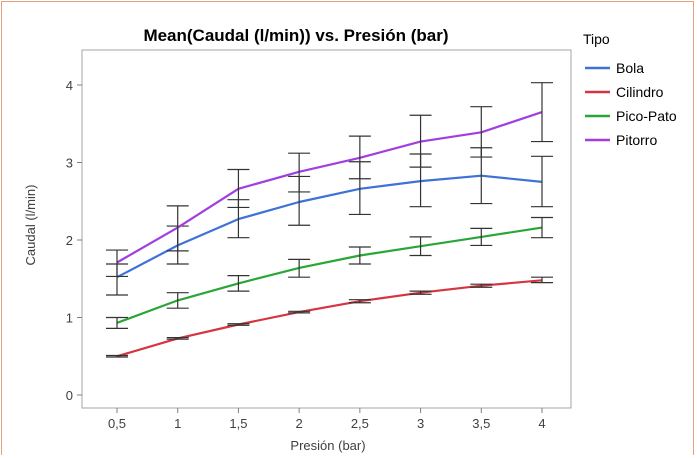  What do you see at coordinates (177, 423) in the screenshot?
I see `x-tick-label: 1` at bounding box center [177, 423].